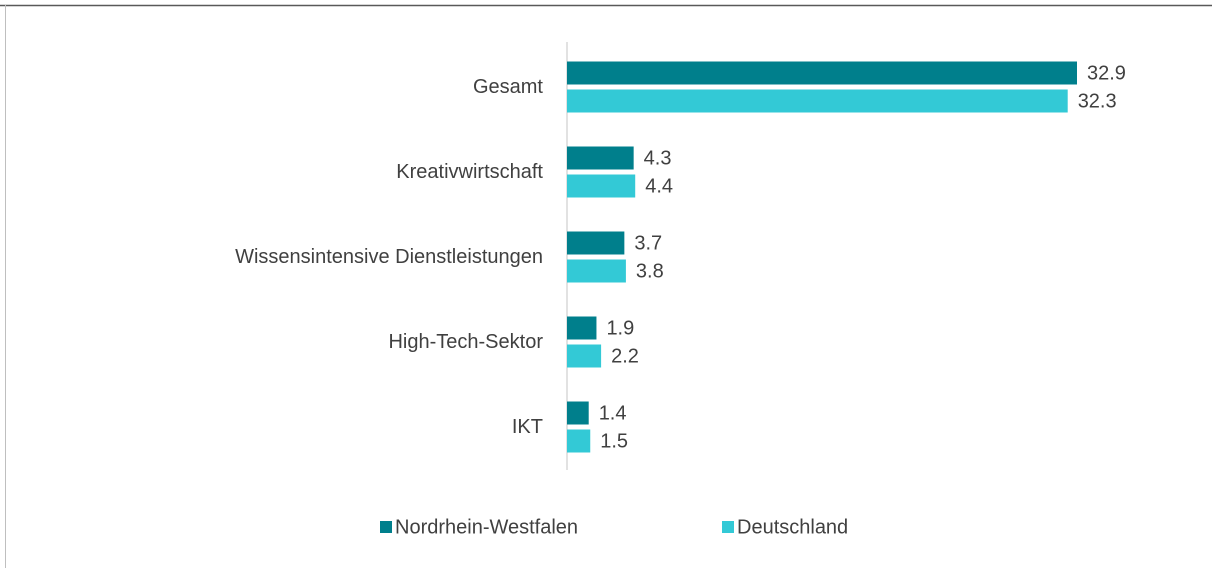 The height and width of the screenshot is (573, 1212). What do you see at coordinates (648, 243) in the screenshot?
I see `value-label: 3.7` at bounding box center [648, 243].